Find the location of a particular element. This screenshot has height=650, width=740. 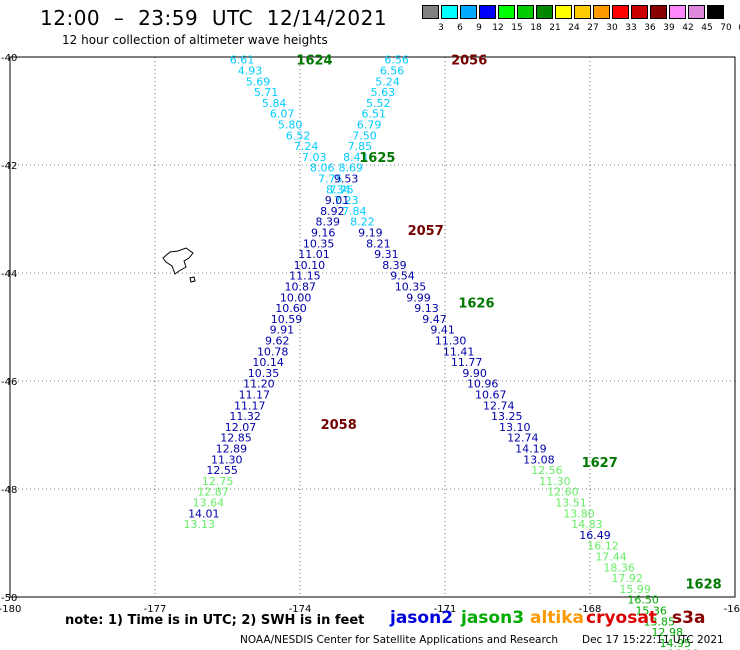

legend-jason3: jason3 is located at coordinates (493, 618).